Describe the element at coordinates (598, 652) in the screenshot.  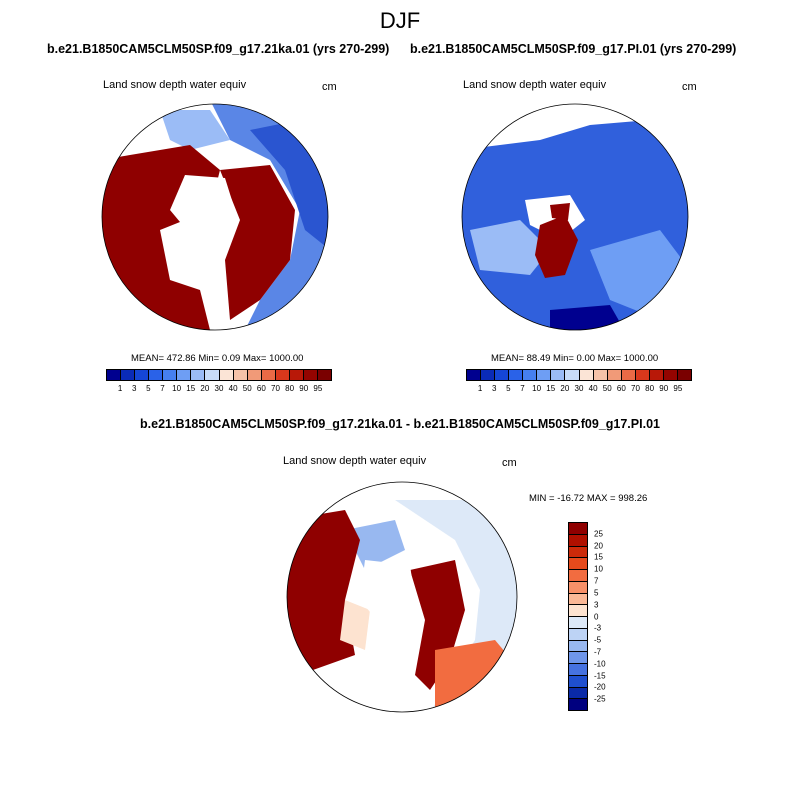
I see `diff-colorbar-tick-label: -7` at that location.